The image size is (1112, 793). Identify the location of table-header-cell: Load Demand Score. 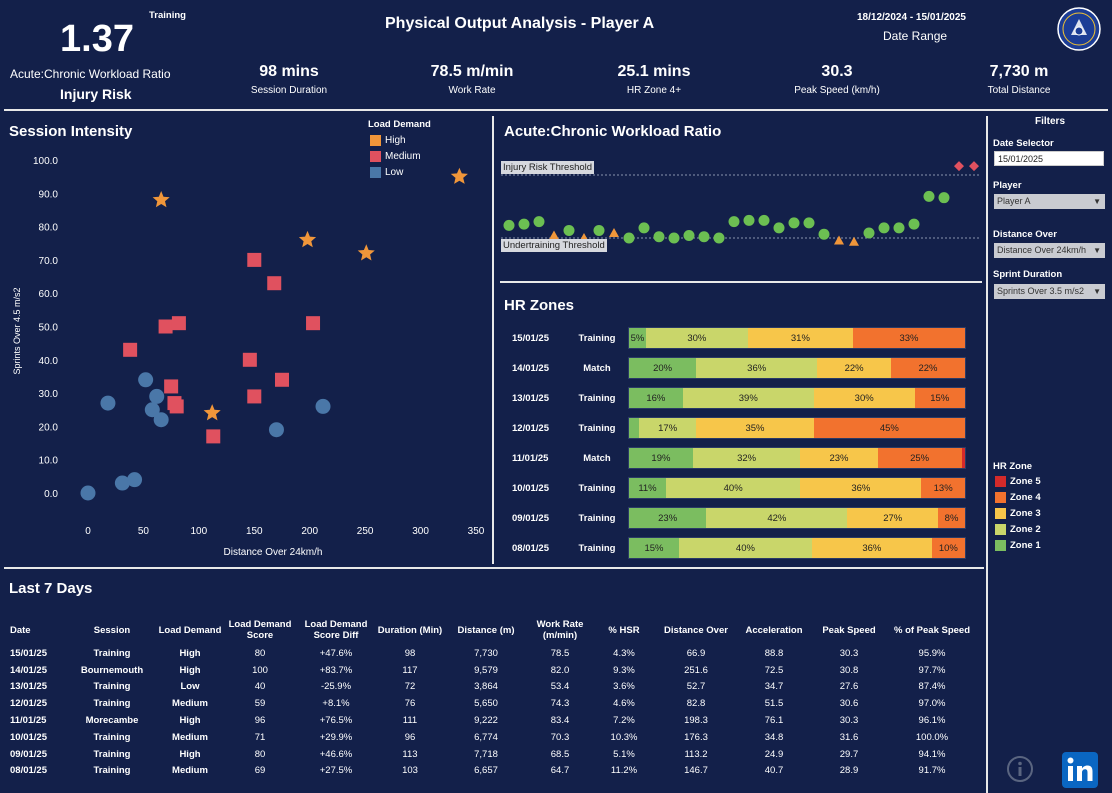
(260, 630).